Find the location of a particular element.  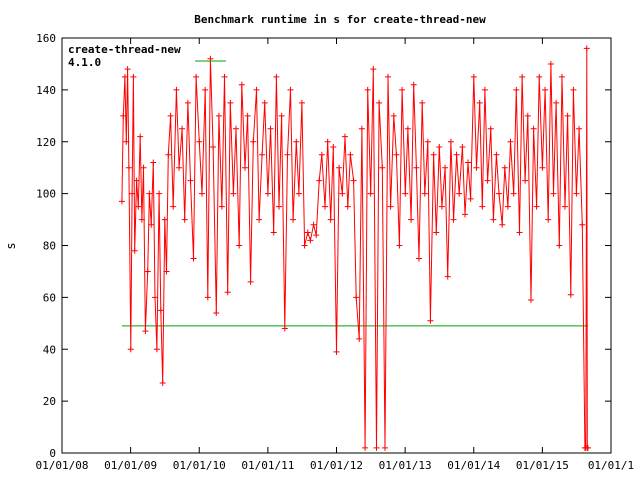

y-tick-label: 140 is located at coordinates (46, 90).